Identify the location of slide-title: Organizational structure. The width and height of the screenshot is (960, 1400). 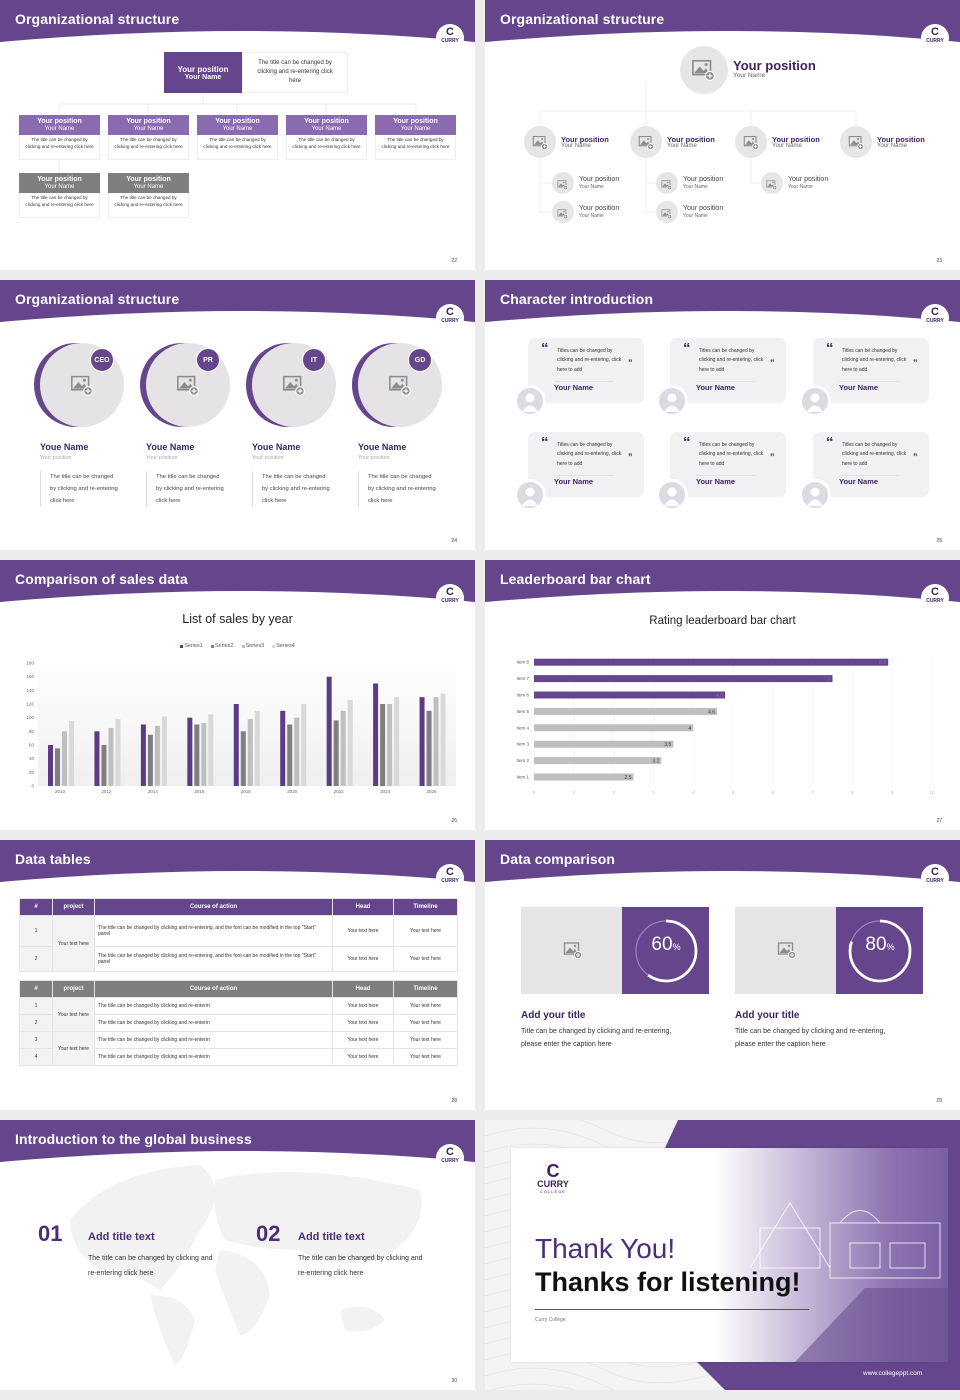
(97, 299).